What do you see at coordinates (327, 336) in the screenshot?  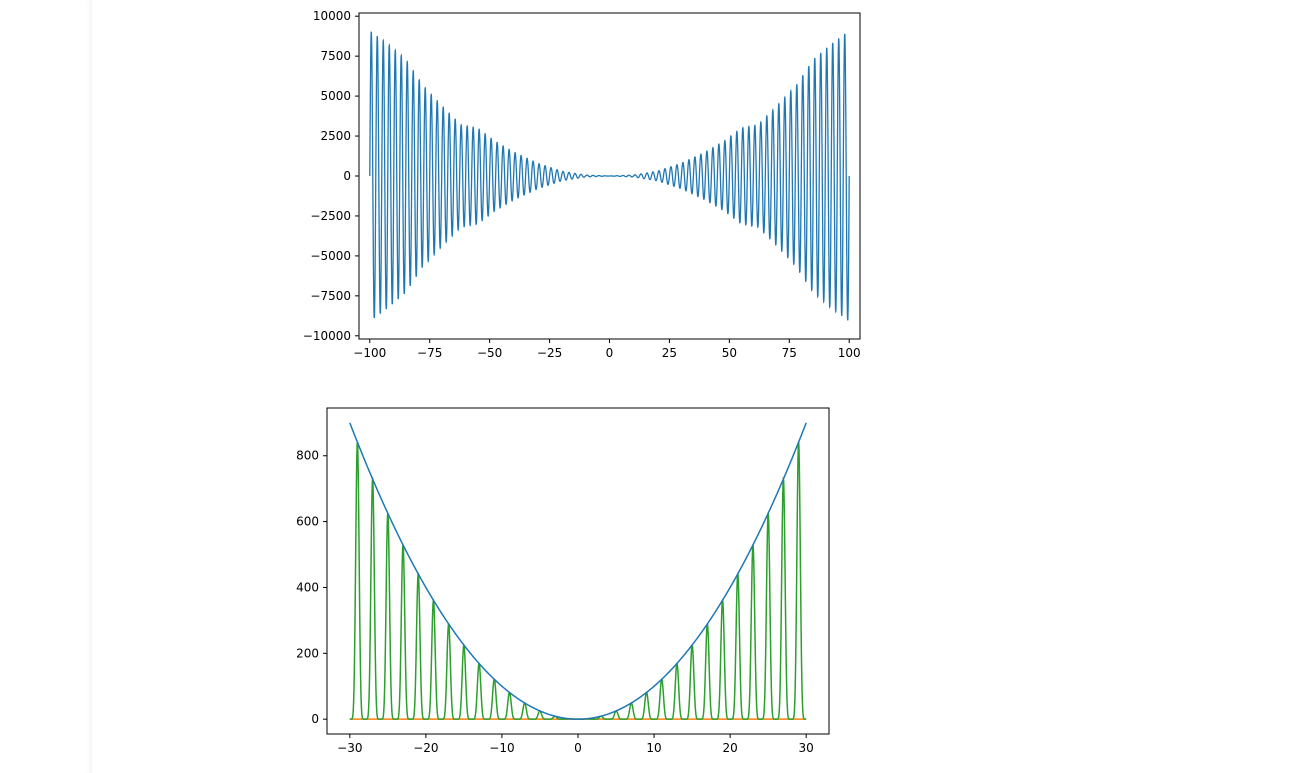 I see `y-tick-label: −10000` at bounding box center [327, 336].